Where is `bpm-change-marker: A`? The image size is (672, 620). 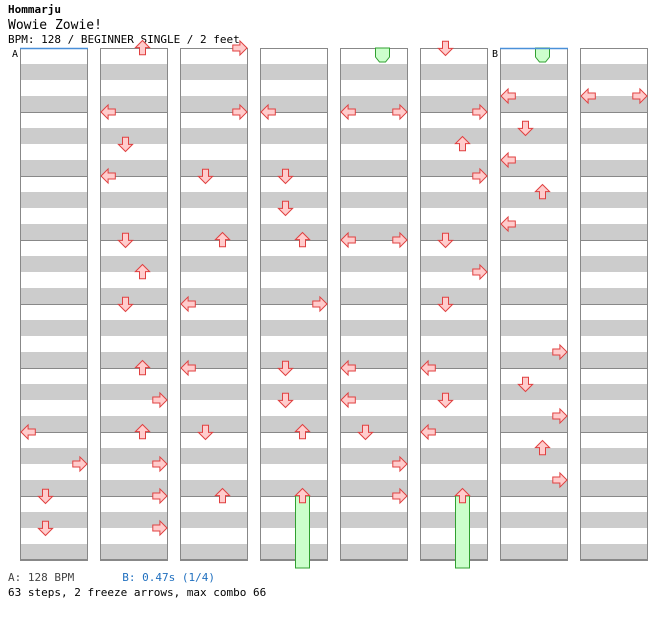 bpm-change-marker: A is located at coordinates (15, 54).